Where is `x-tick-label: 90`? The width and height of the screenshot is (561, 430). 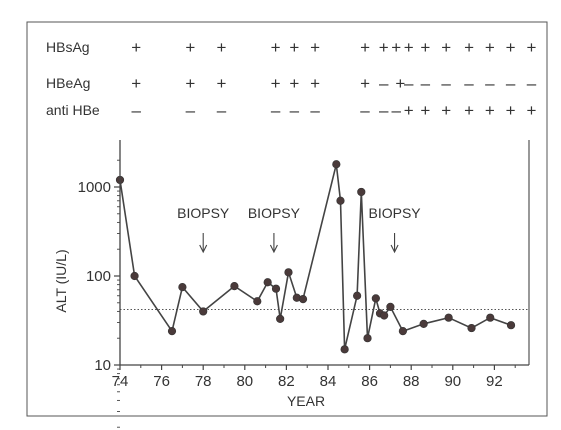 x-tick-label: 90 is located at coordinates (452, 381).